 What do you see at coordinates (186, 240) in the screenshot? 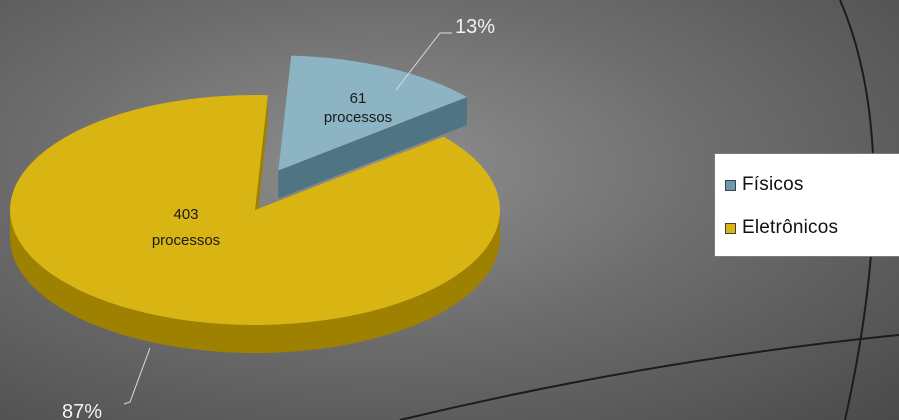
I see `data-label-eletronicos-unit: processos` at bounding box center [186, 240].